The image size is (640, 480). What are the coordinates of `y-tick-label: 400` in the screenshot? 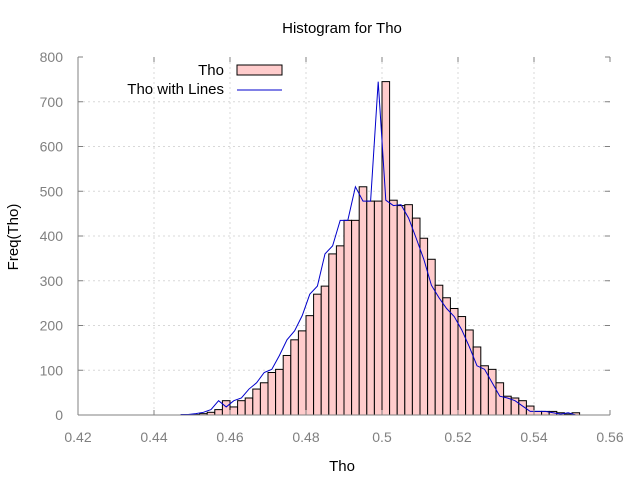 It's located at (52, 236).